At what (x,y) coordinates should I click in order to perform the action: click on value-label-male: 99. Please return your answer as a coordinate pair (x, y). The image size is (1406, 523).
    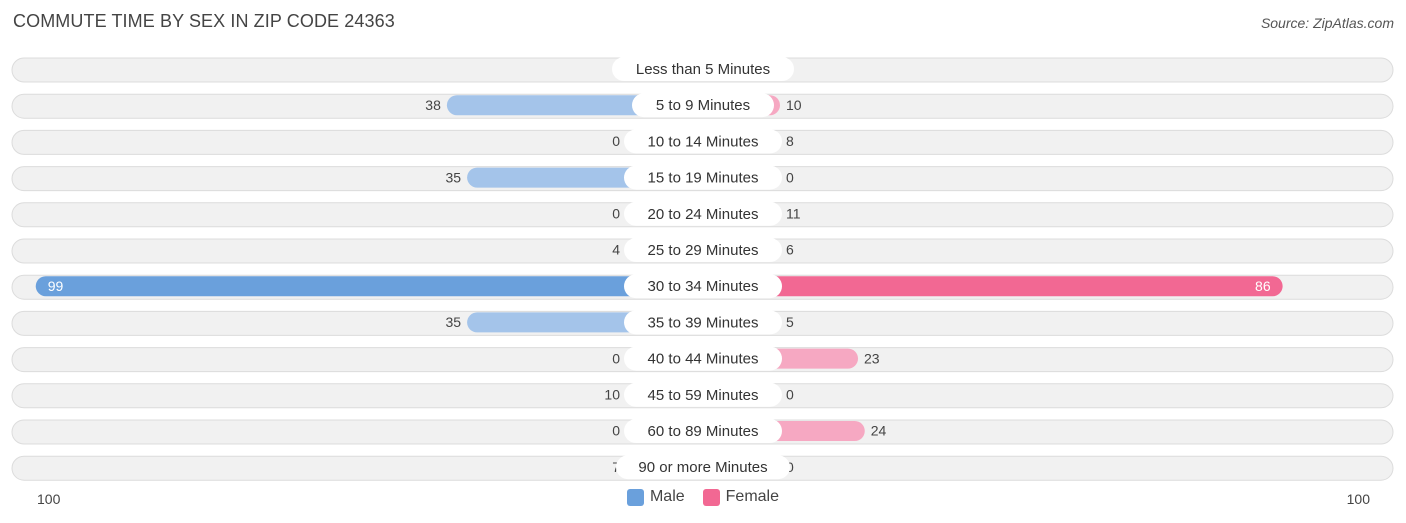
    Looking at the image, I should click on (56, 286).